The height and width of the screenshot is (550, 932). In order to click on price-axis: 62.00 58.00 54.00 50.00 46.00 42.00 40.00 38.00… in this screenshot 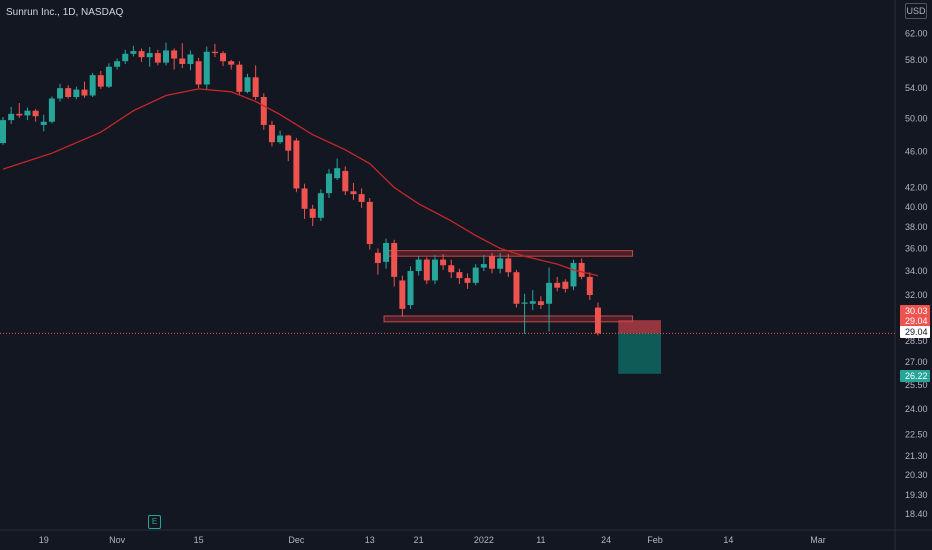, I will do `click(916, 274)`.